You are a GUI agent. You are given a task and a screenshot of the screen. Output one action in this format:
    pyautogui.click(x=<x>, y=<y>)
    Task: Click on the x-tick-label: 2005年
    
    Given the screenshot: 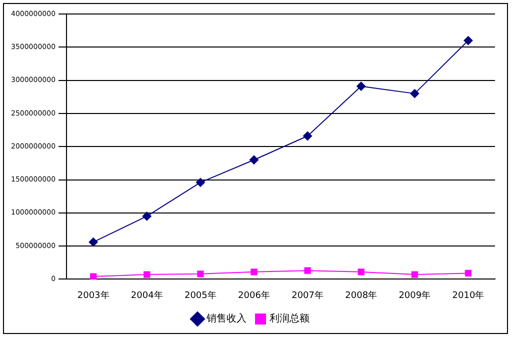 What is the action you would take?
    pyautogui.click(x=200, y=295)
    